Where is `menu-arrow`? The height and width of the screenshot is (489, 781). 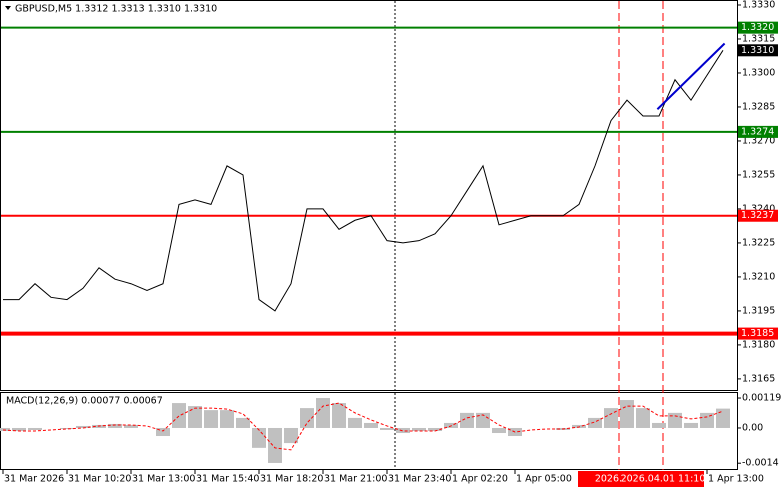
menu-arrow is located at coordinates (8, 8).